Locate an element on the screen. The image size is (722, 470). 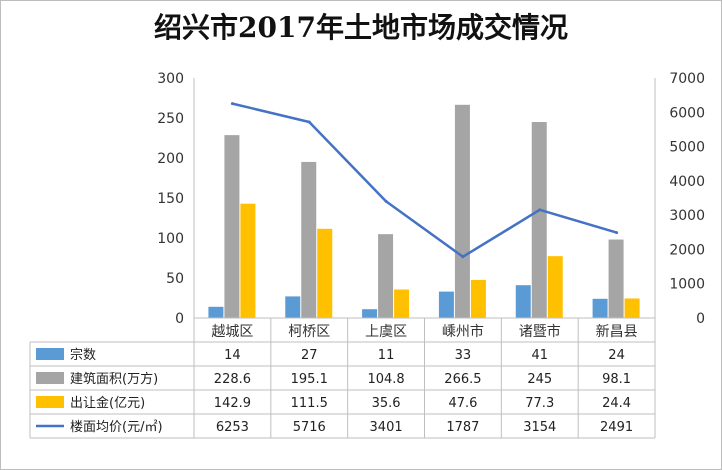
table-cell: 11 is located at coordinates (386, 355).